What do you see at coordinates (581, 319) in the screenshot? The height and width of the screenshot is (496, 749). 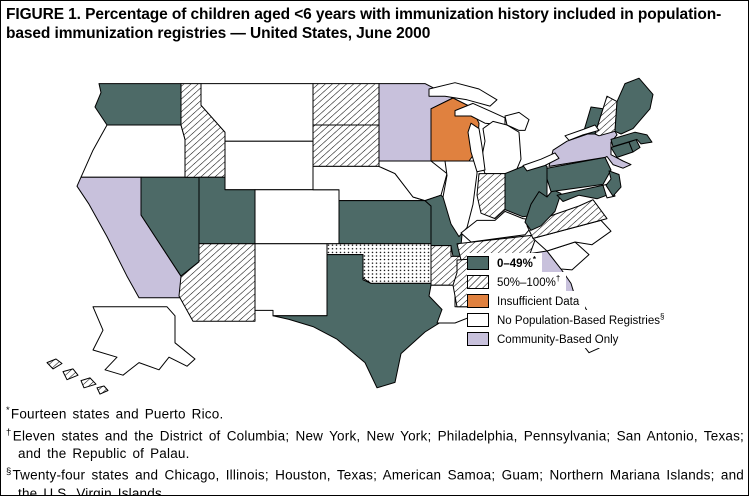 I see `legend-label: No Population-Based Registries§` at bounding box center [581, 319].